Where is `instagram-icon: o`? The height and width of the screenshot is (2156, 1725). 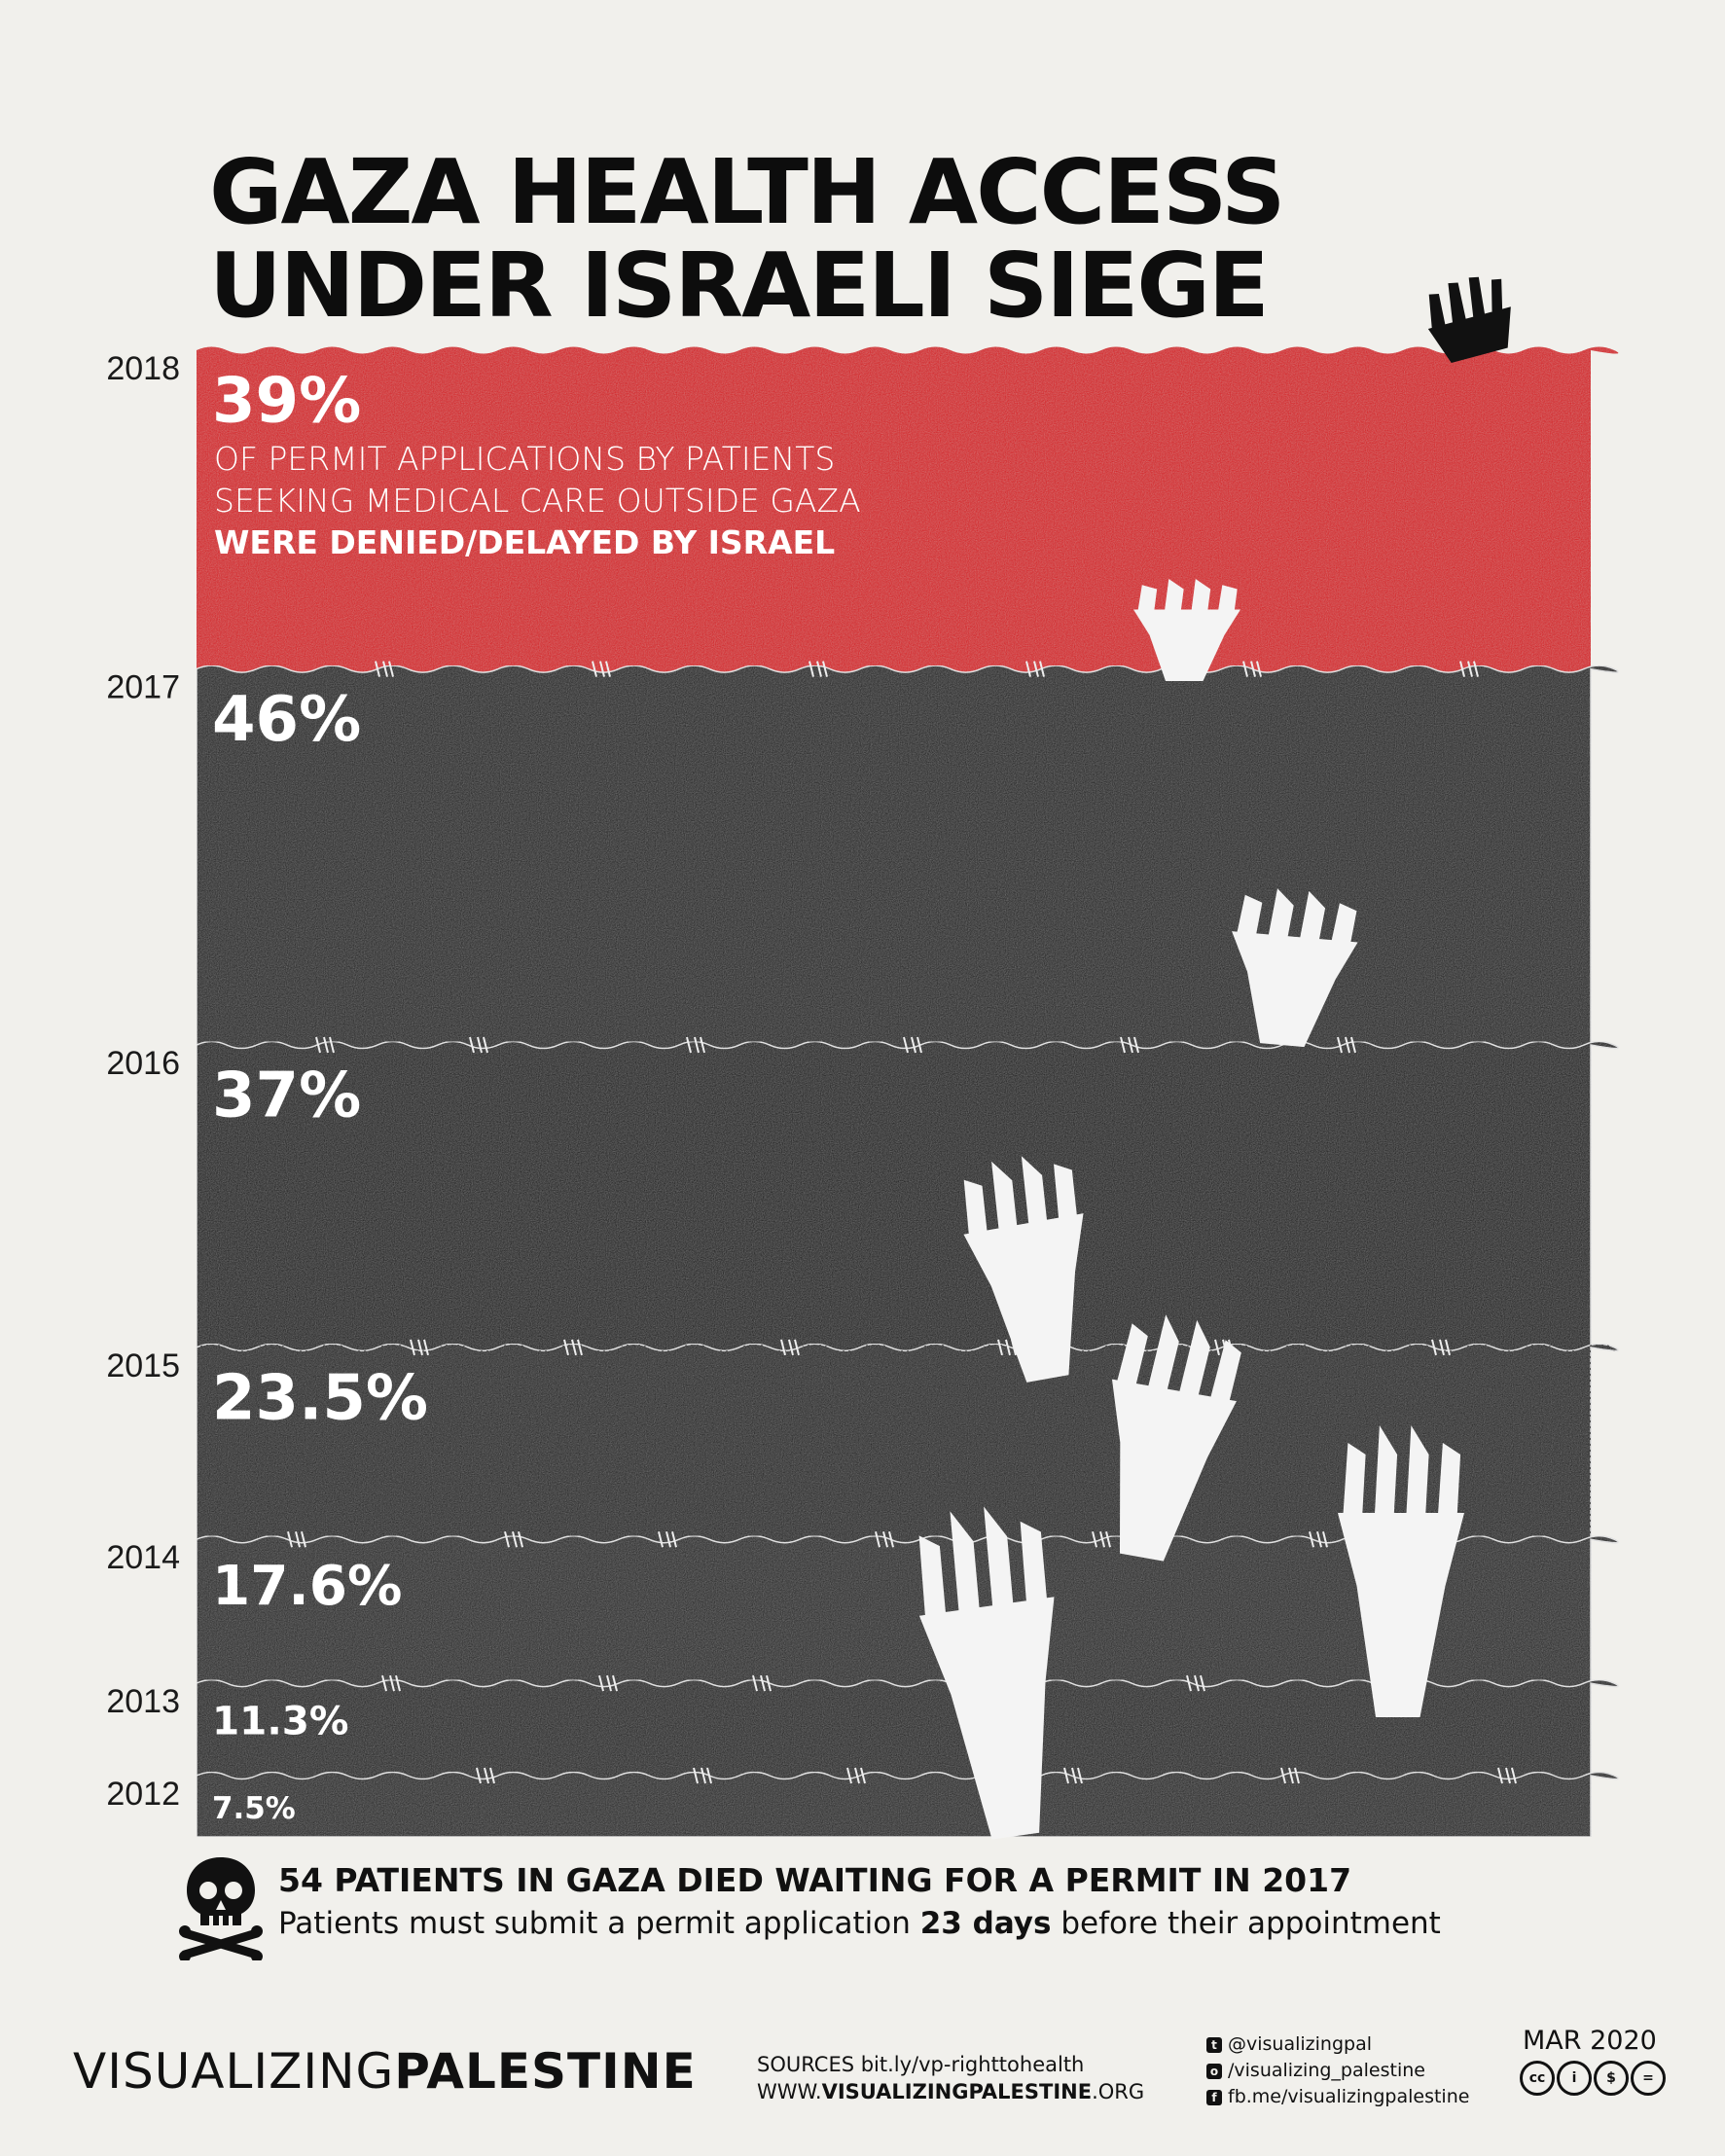
instagram-icon: o is located at coordinates (1214, 2071).